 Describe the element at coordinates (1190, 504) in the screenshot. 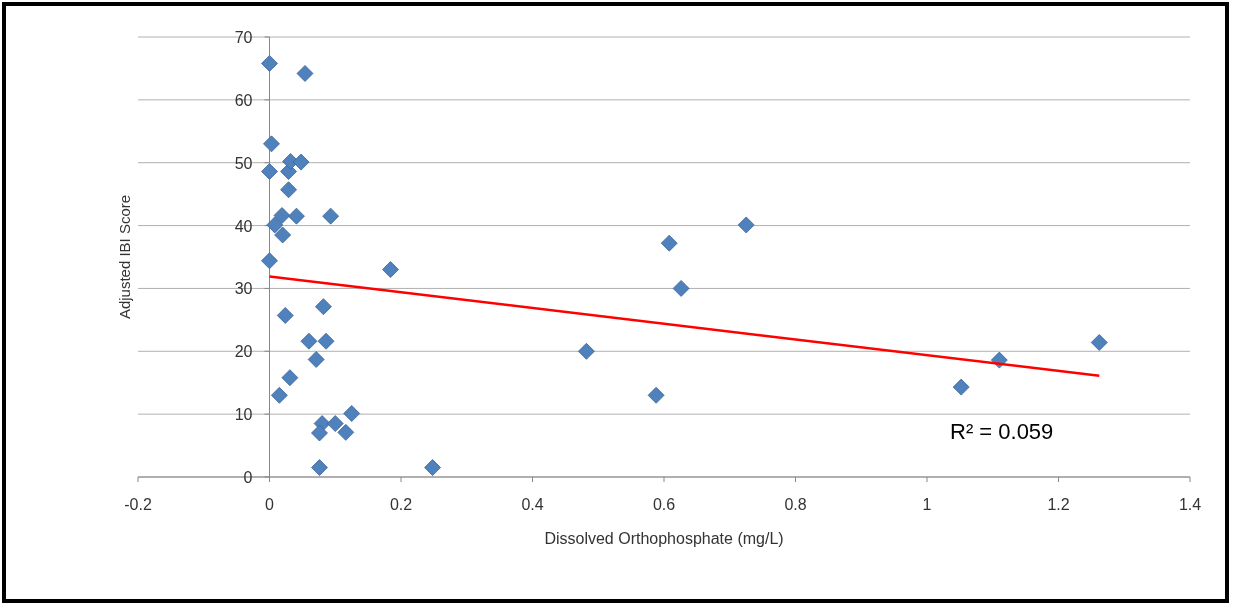

I see `x-tick-label: 1.4` at that location.